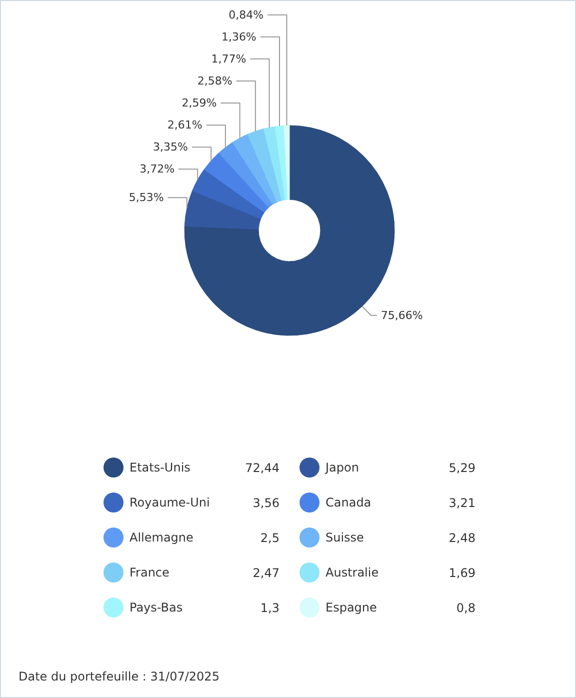 This screenshot has height=698, width=576. Describe the element at coordinates (246, 15) in the screenshot. I see `data-label: 0,84%` at that location.